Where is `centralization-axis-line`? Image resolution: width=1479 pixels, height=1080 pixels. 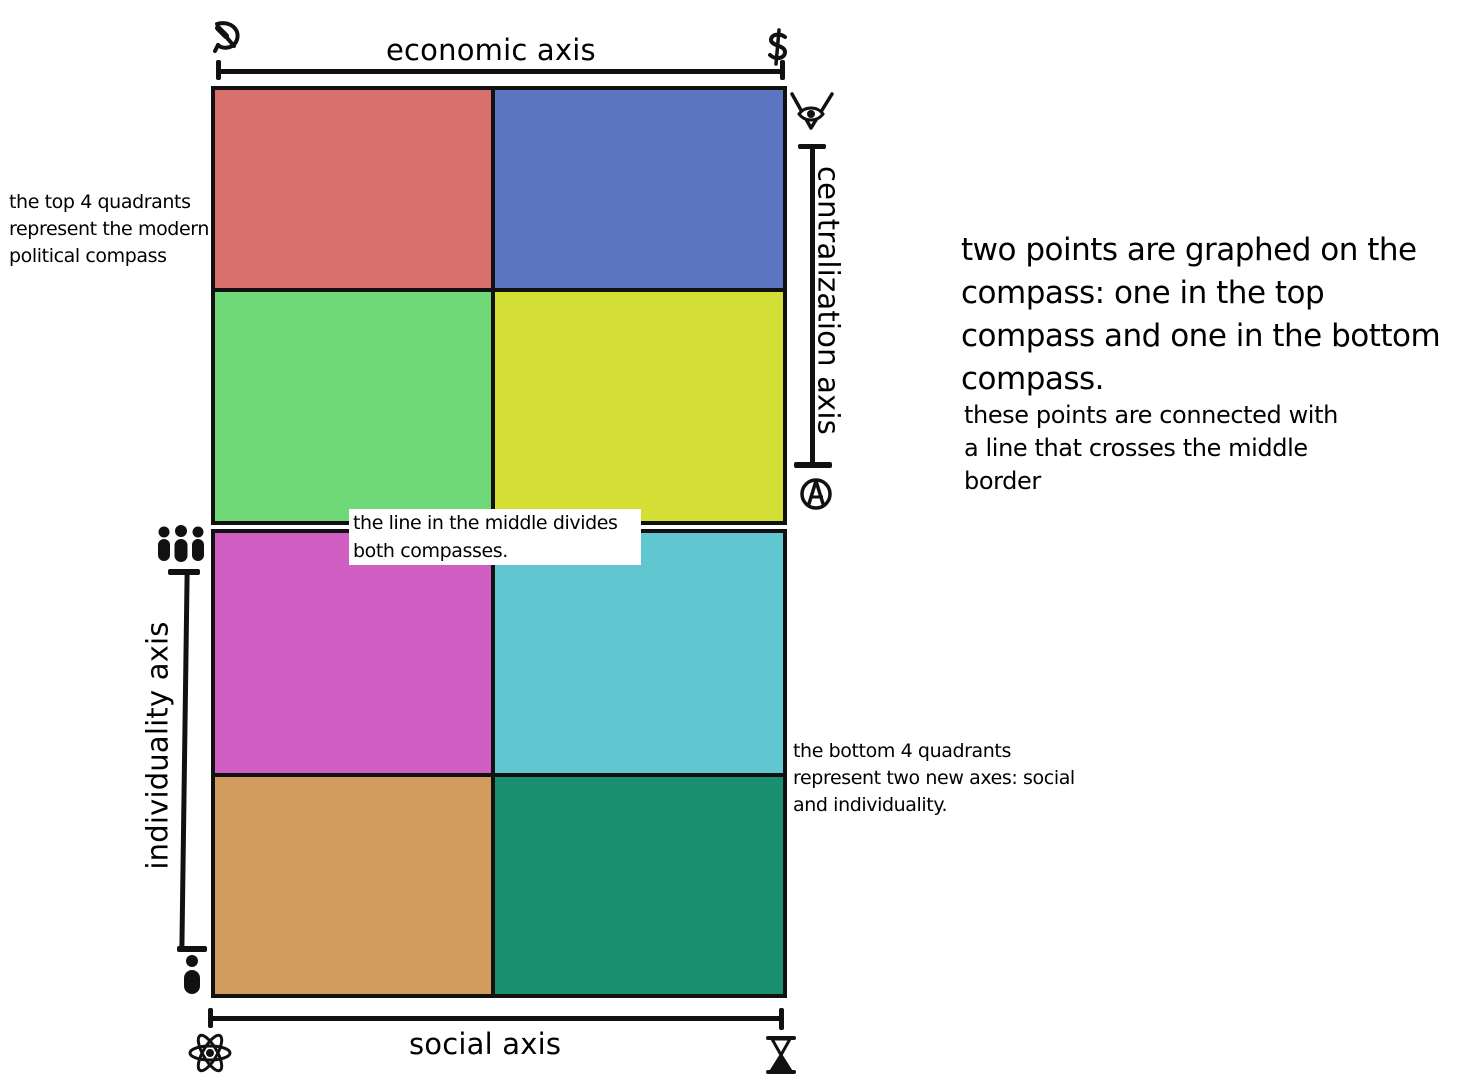
centralization-axis-line is located at coordinates (812, 306).